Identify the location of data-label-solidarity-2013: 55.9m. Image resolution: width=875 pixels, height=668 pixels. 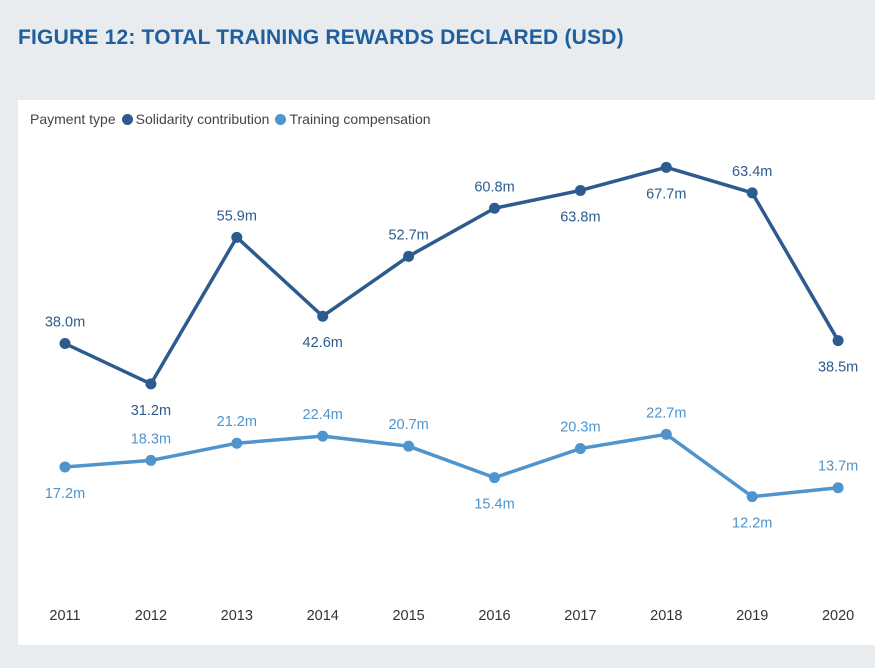
(237, 216).